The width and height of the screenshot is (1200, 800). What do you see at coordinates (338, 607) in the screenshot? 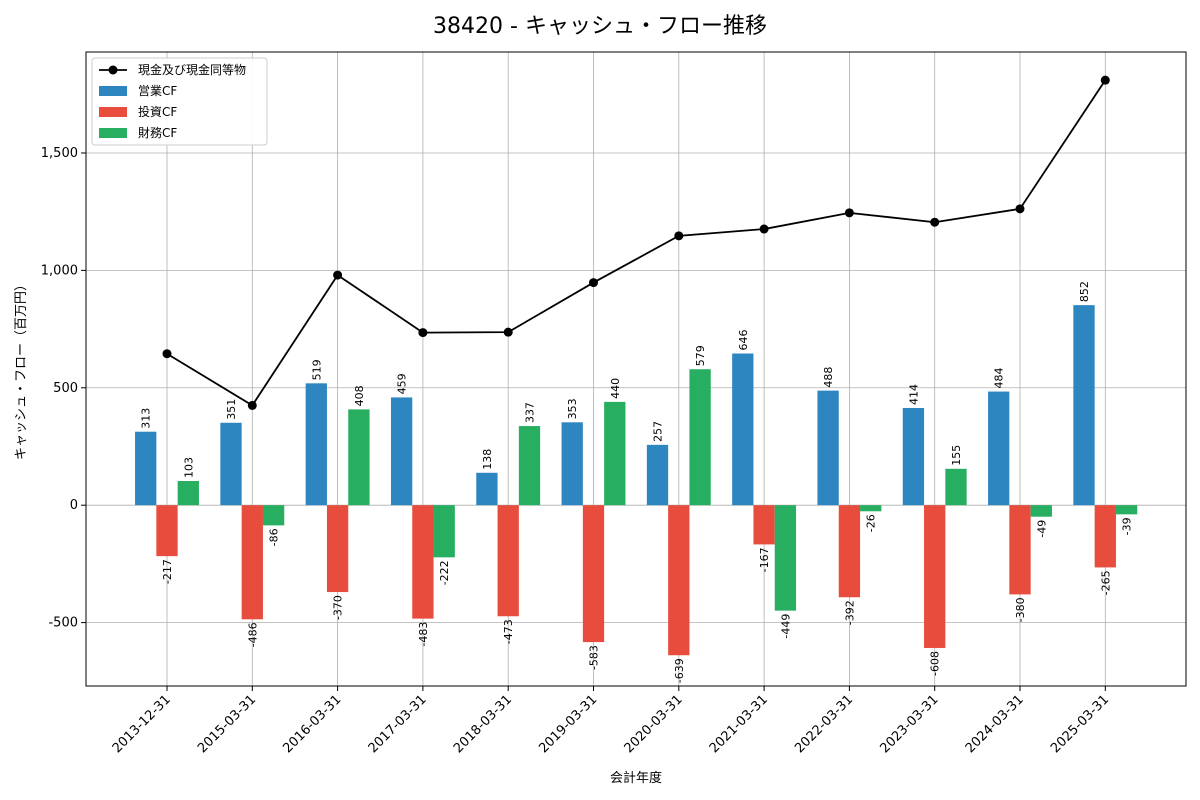
I see `bar-value-label: -370` at bounding box center [338, 607].